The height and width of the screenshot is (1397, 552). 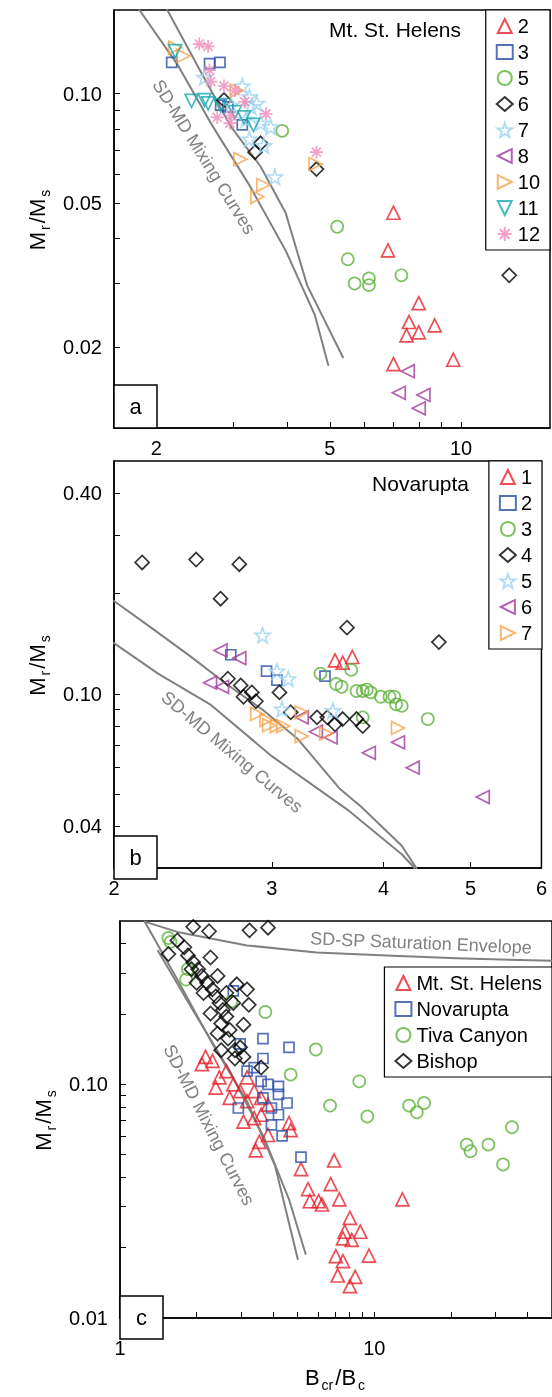 What do you see at coordinates (82, 493) in the screenshot?
I see `y-tick-label: 0.40` at bounding box center [82, 493].